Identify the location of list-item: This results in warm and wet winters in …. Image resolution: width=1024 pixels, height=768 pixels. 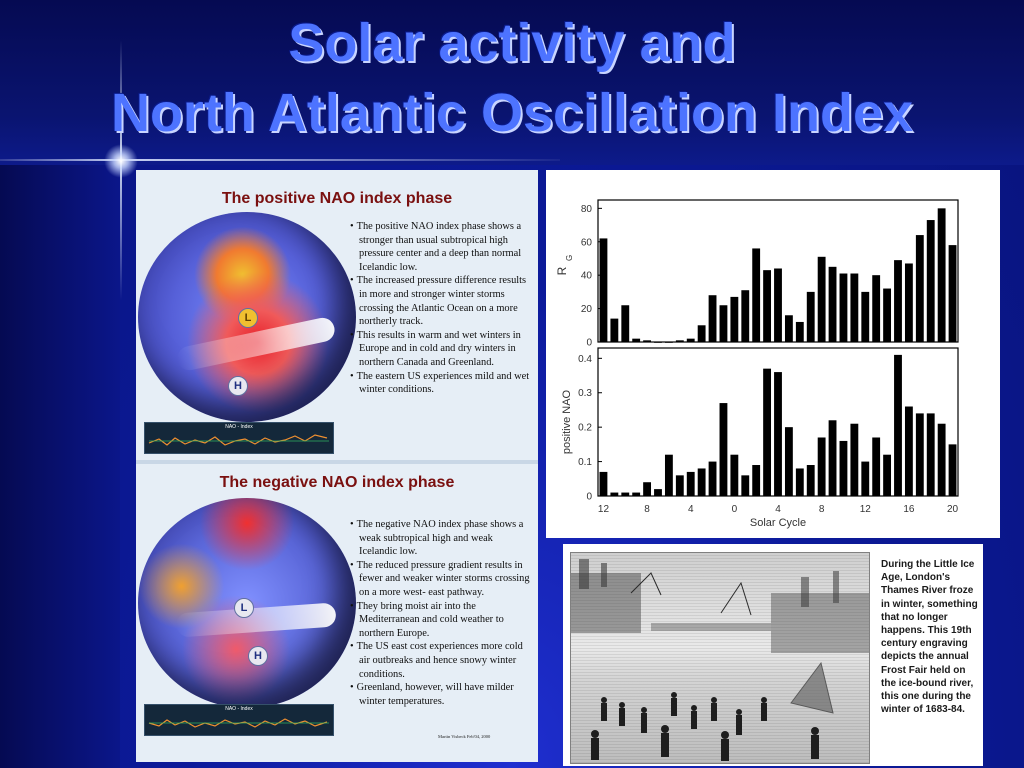
(440, 349).